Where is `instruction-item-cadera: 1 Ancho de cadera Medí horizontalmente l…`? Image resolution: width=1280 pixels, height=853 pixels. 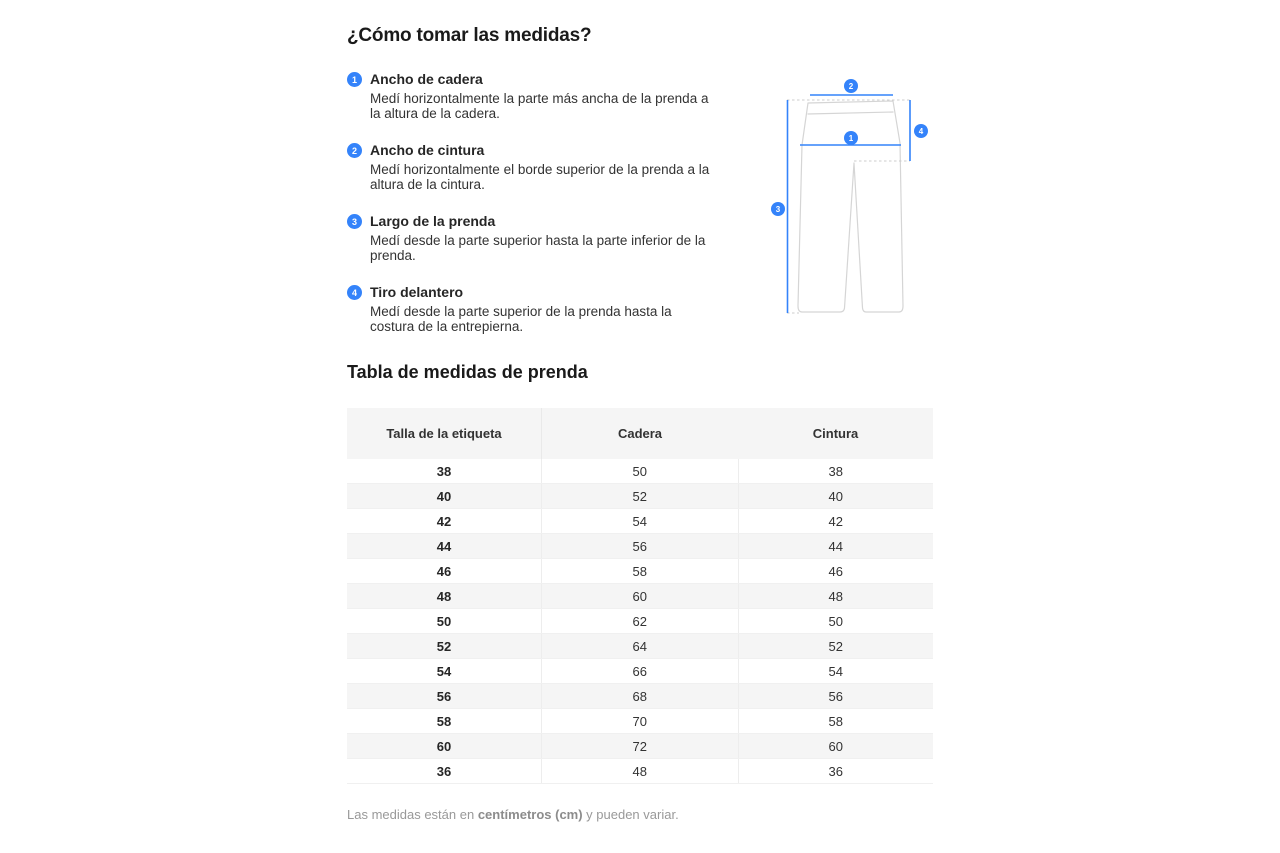
instruction-item-cadera: 1 Ancho de cadera Medí horizontalmente l… is located at coordinates (531, 96).